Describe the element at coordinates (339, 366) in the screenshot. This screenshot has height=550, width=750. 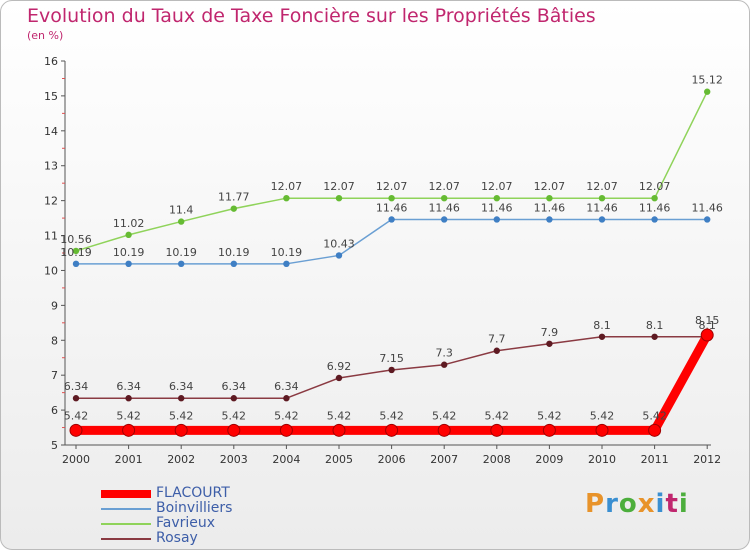
I see `data-label-rosay: 6.92` at that location.